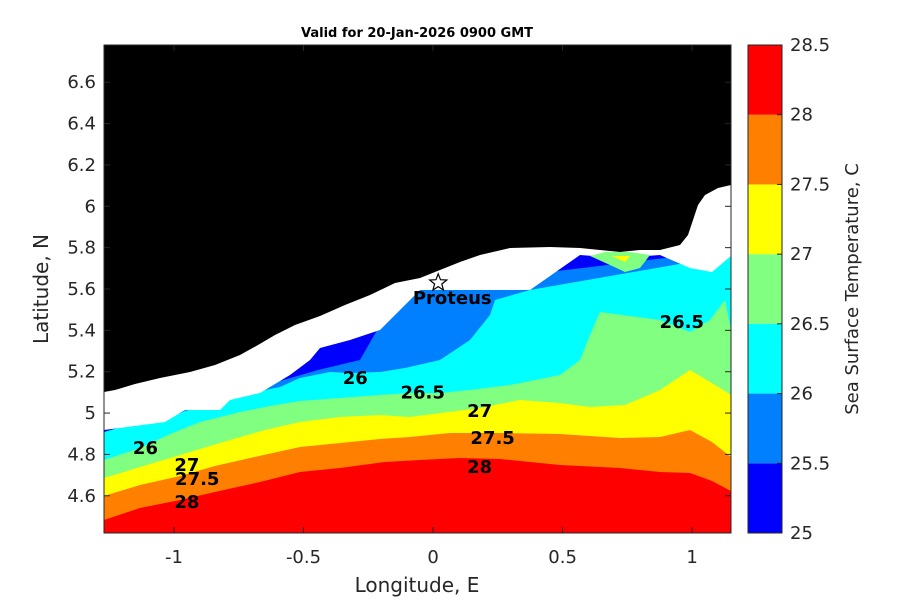  What do you see at coordinates (801, 394) in the screenshot?
I see `colorbar-tick-label: 26` at bounding box center [801, 394].